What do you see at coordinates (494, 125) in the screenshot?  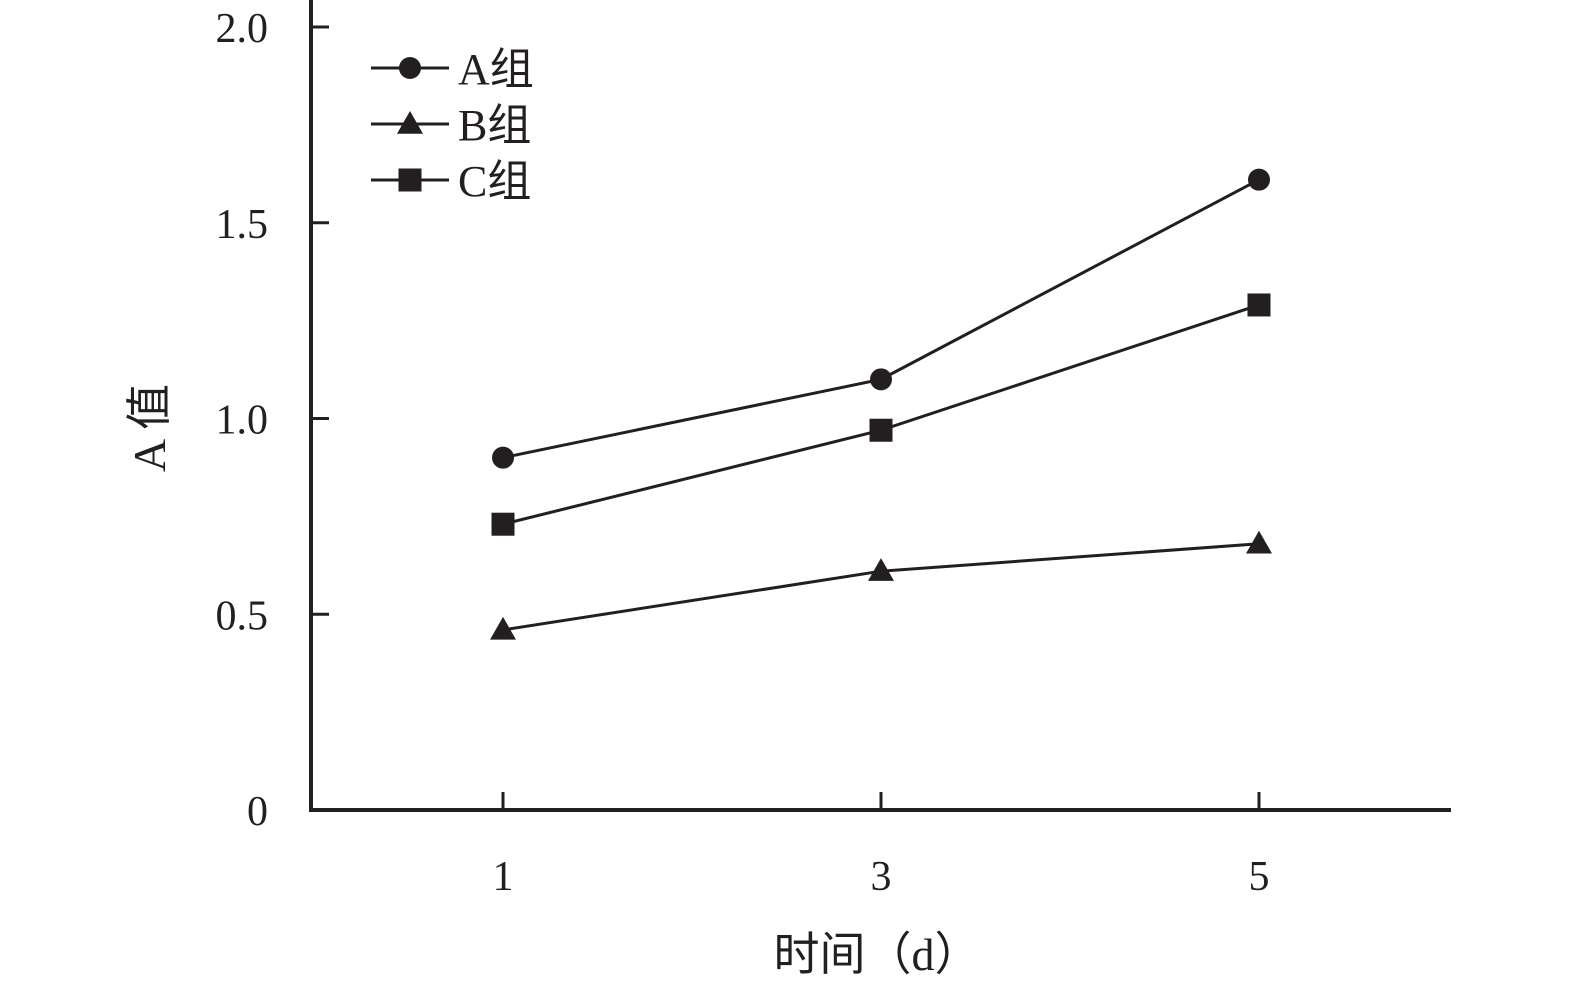 I see `legend-label: B组` at bounding box center [494, 125].